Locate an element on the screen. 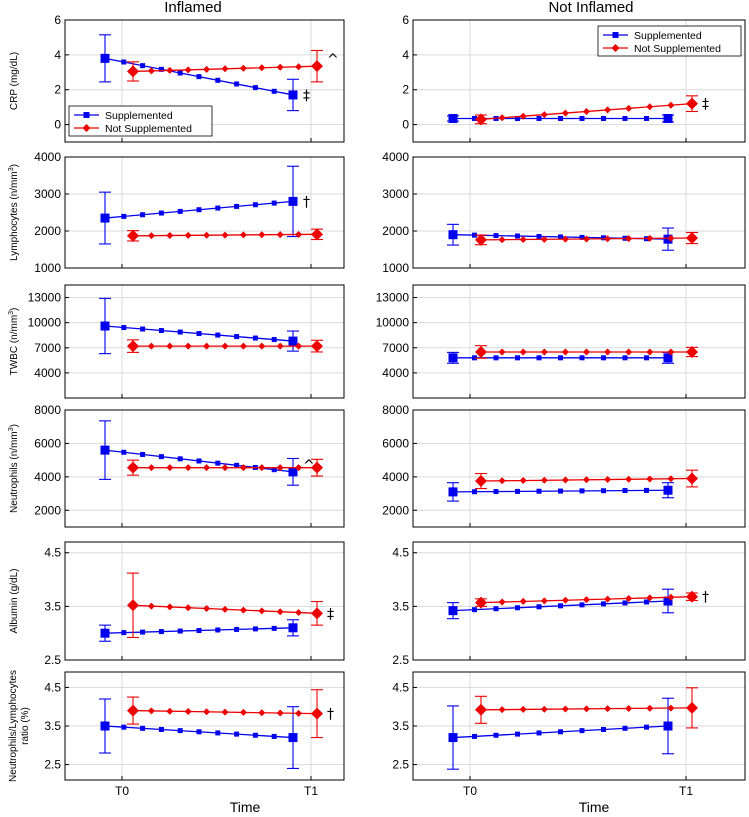  y-tick-label: 2000 is located at coordinates (395, 510).